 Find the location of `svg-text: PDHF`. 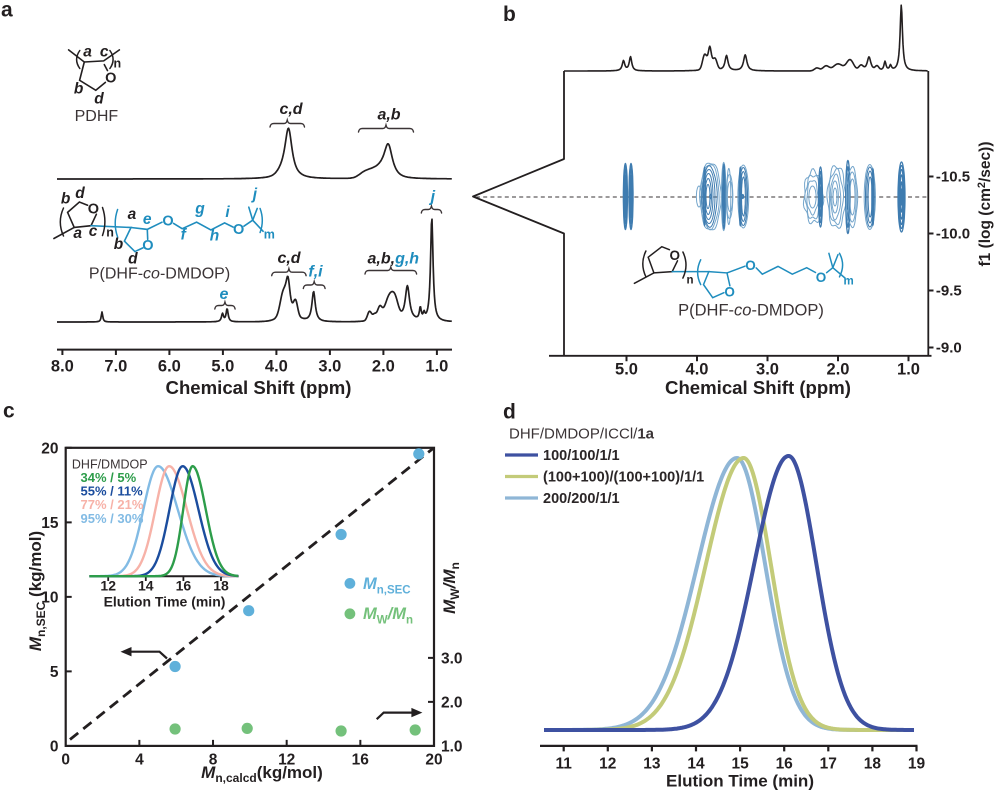

svg-text: PDHF is located at coordinates (97, 116).